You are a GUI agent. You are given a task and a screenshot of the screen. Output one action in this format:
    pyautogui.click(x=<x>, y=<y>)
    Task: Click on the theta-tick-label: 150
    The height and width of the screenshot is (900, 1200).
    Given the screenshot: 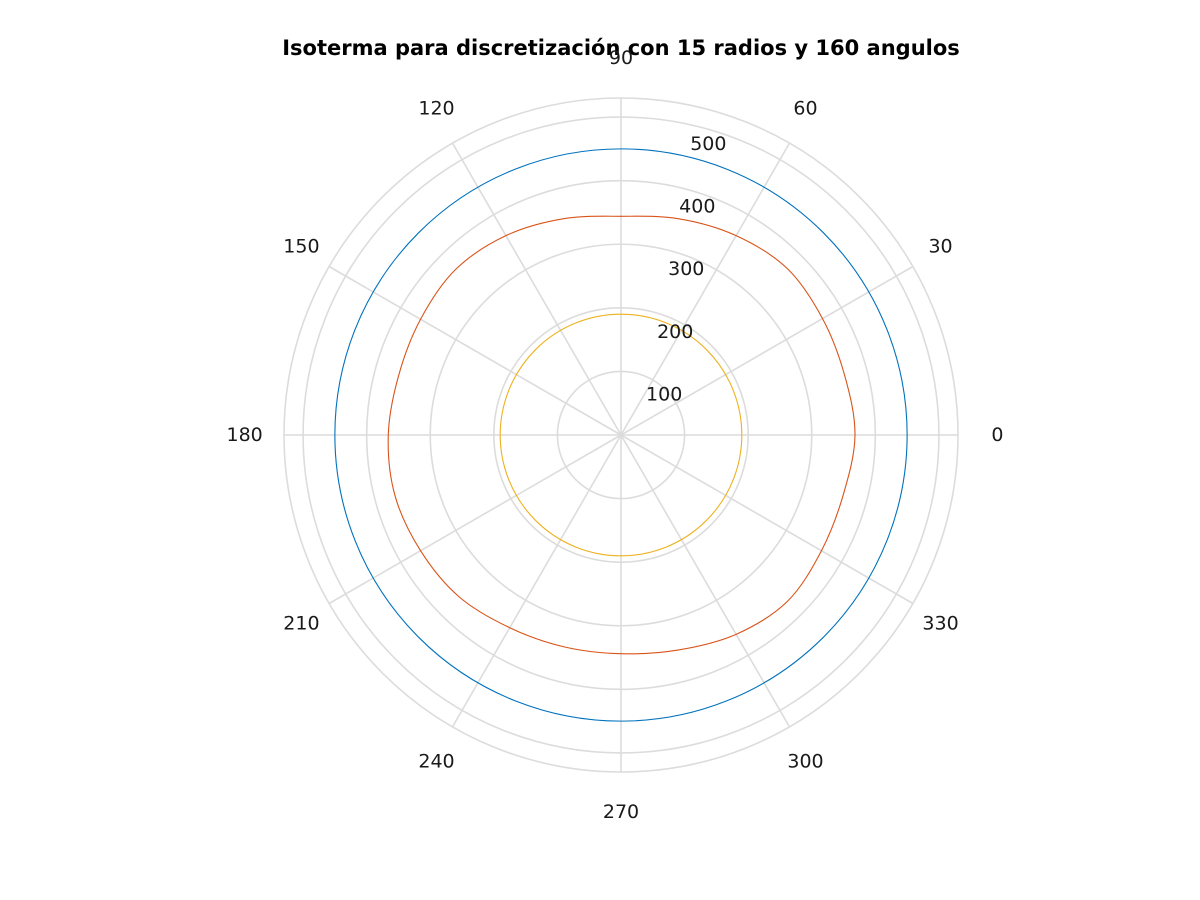 What is the action you would take?
    pyautogui.click(x=301, y=247)
    